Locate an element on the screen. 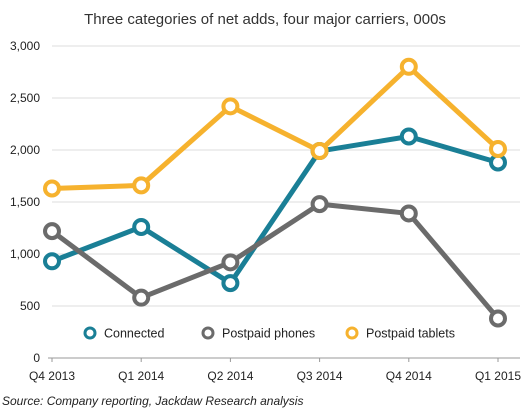 The image size is (530, 415). x-tick-label: Q1 2015 is located at coordinates (498, 376).